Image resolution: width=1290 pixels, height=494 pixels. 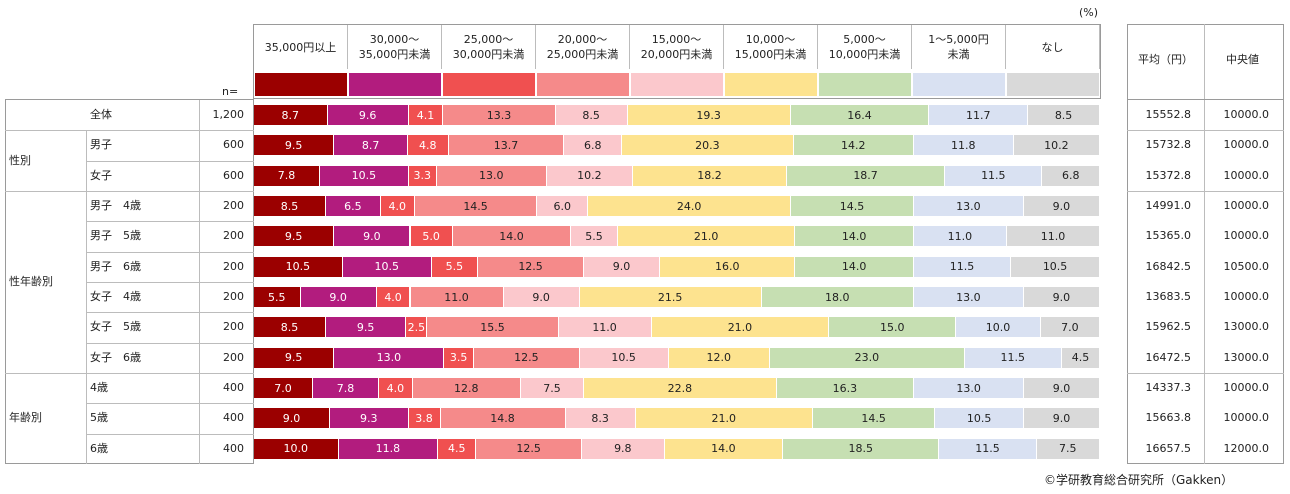 I want to click on bar-segment: 16.0, so click(x=728, y=266).